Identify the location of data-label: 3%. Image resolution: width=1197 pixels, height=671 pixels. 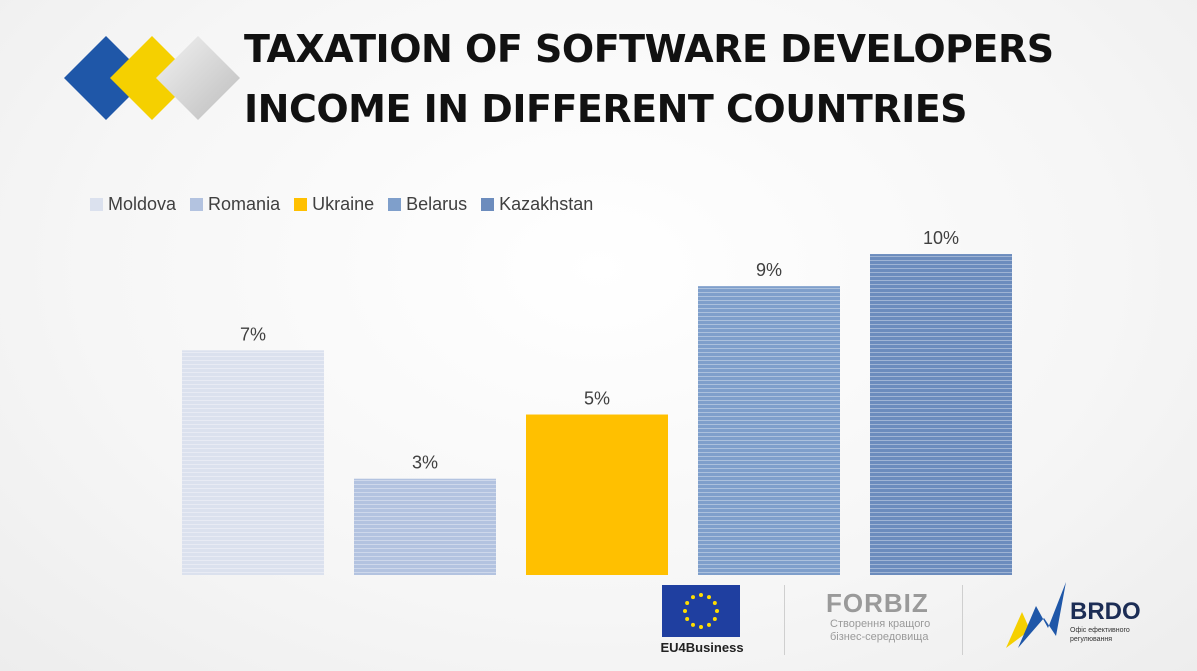
(425, 463).